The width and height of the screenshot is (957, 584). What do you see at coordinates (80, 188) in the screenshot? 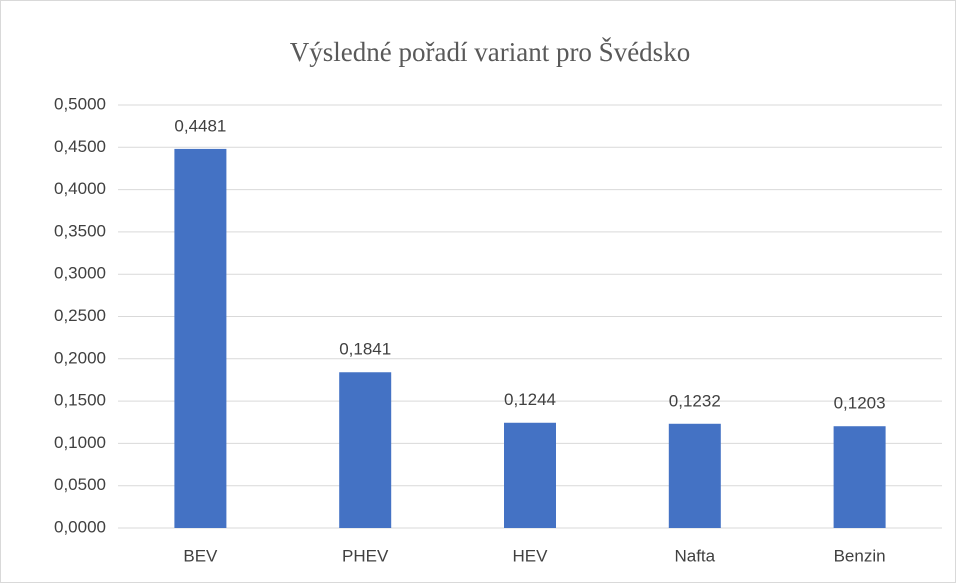
I see `y-tick-label: 0,4000` at bounding box center [80, 188].